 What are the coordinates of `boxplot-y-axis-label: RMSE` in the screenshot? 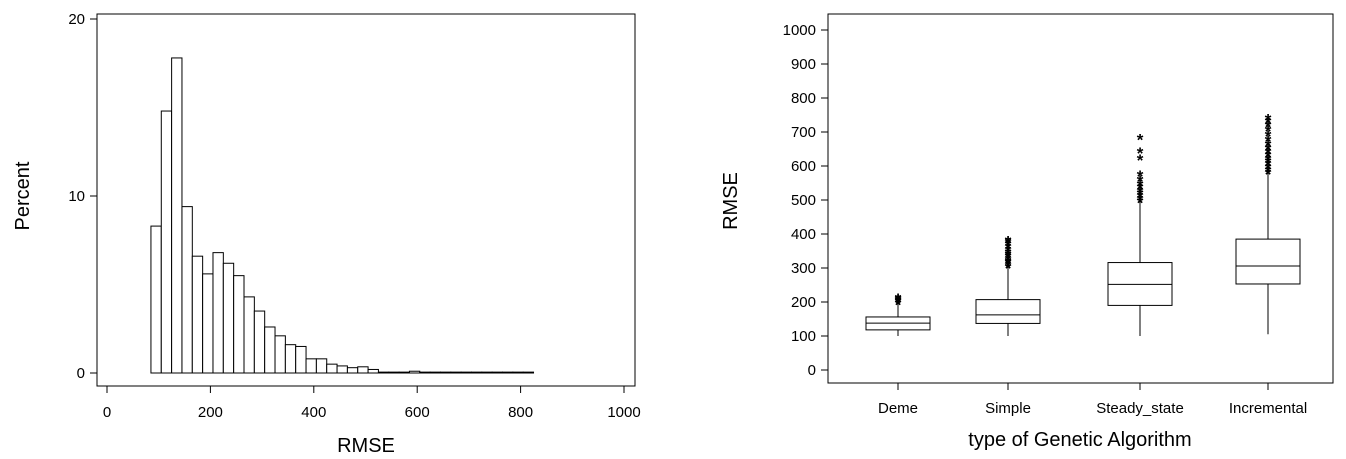 It's located at (731, 201).